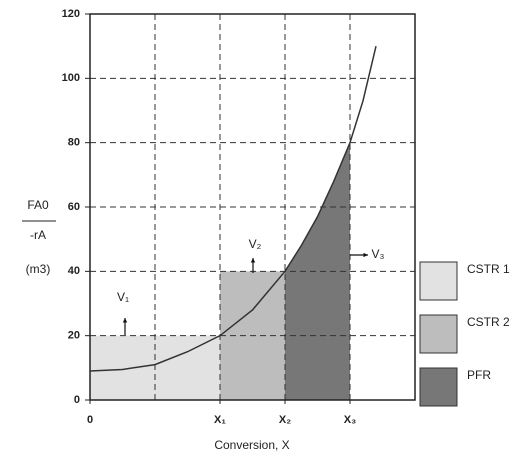 The height and width of the screenshot is (464, 525). What do you see at coordinates (38, 269) in the screenshot?
I see `y-label-unit: (m3)` at bounding box center [38, 269].